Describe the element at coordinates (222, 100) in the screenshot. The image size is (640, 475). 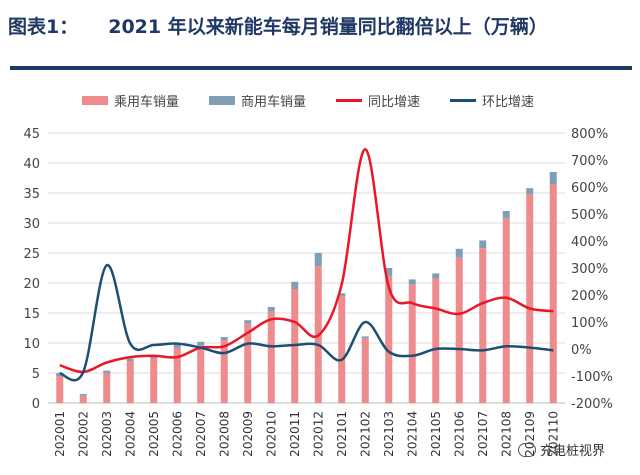
I see `legend-swatch-commercial` at that location.